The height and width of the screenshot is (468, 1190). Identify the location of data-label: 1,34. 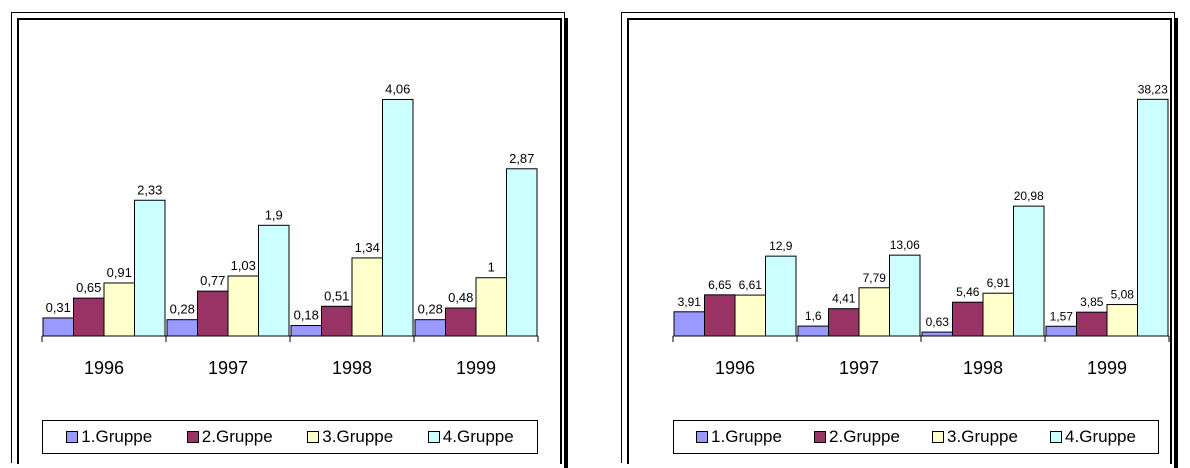
(367, 247).